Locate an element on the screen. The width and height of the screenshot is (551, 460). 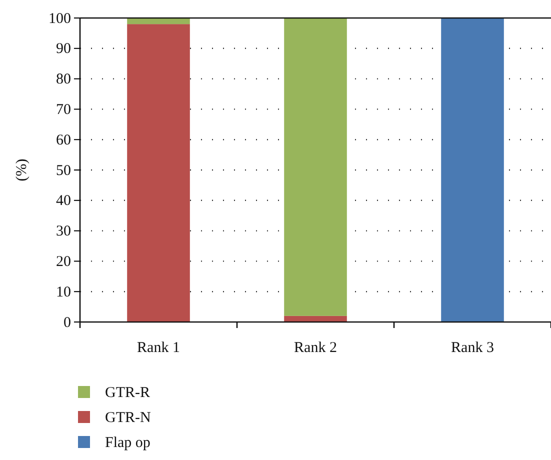
y-tick-label: 60 is located at coordinates (63, 140).